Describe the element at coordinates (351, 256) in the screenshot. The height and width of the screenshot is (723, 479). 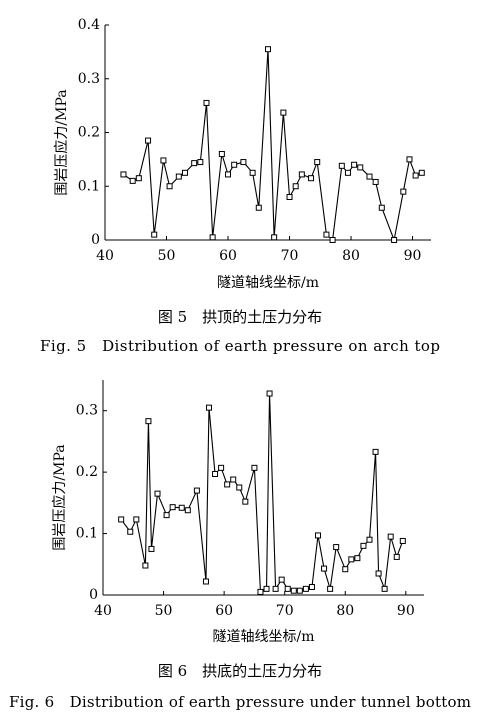
I see `x-tick-label: 80` at that location.